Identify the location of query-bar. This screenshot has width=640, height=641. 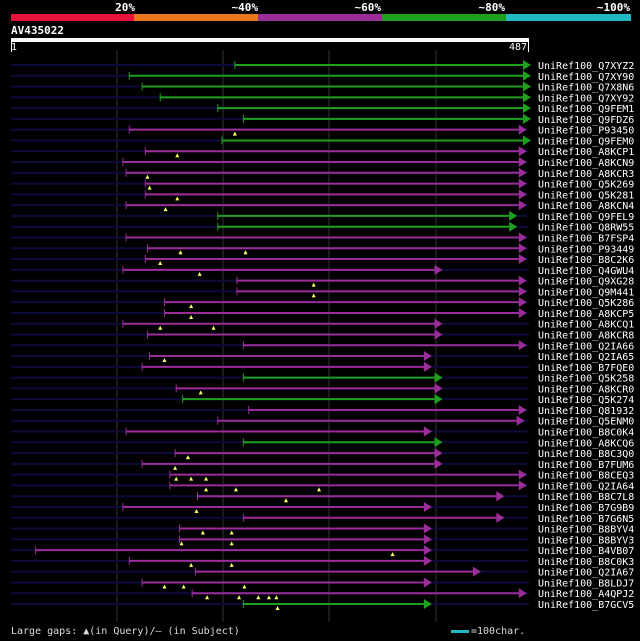
(270, 40).